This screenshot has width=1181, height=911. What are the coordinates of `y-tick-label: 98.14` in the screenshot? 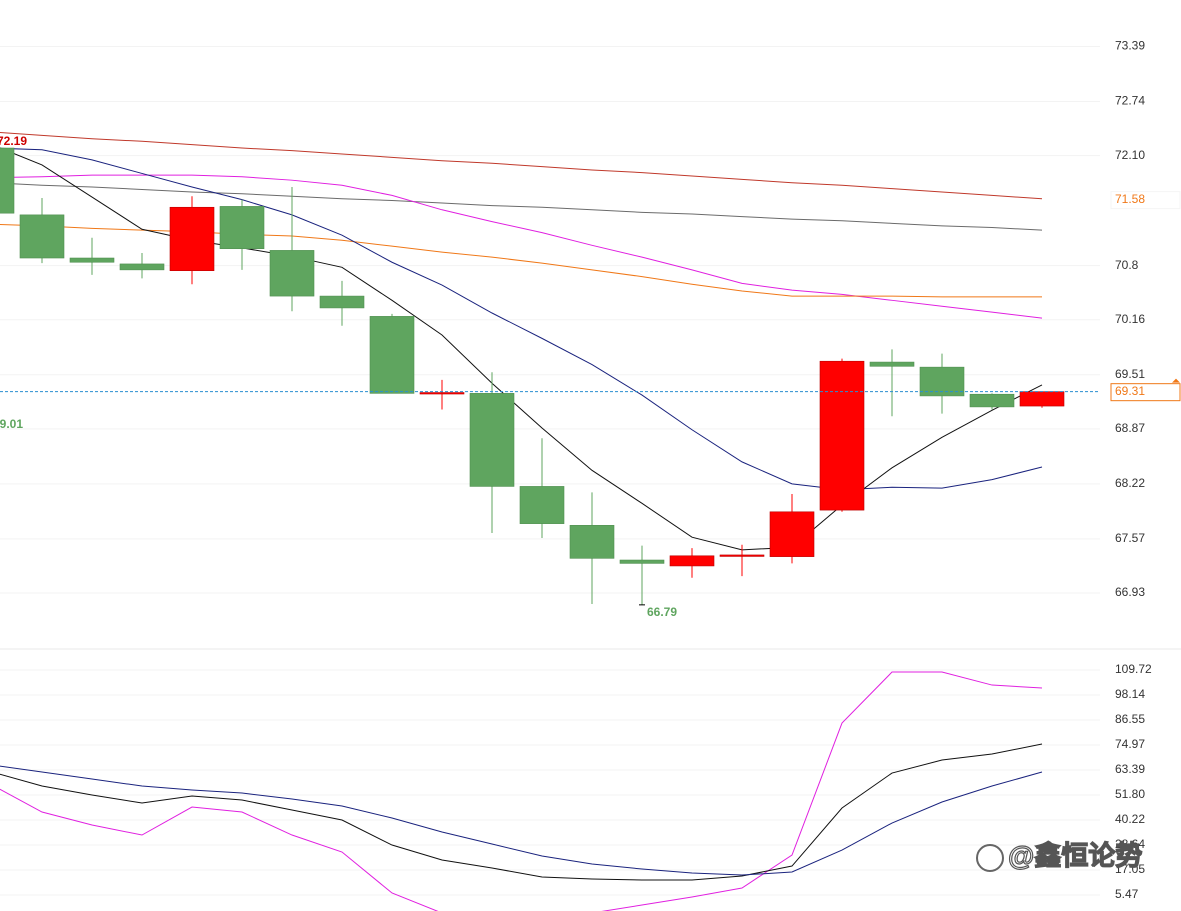 It's located at (1130, 694).